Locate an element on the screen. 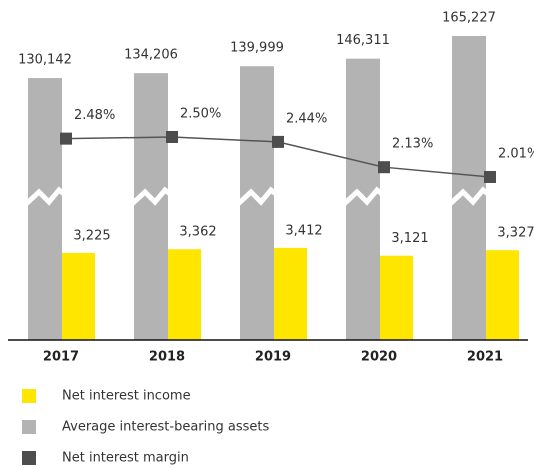 The image size is (534, 468). yr x-tick-label: 2017 is located at coordinates (61, 357).